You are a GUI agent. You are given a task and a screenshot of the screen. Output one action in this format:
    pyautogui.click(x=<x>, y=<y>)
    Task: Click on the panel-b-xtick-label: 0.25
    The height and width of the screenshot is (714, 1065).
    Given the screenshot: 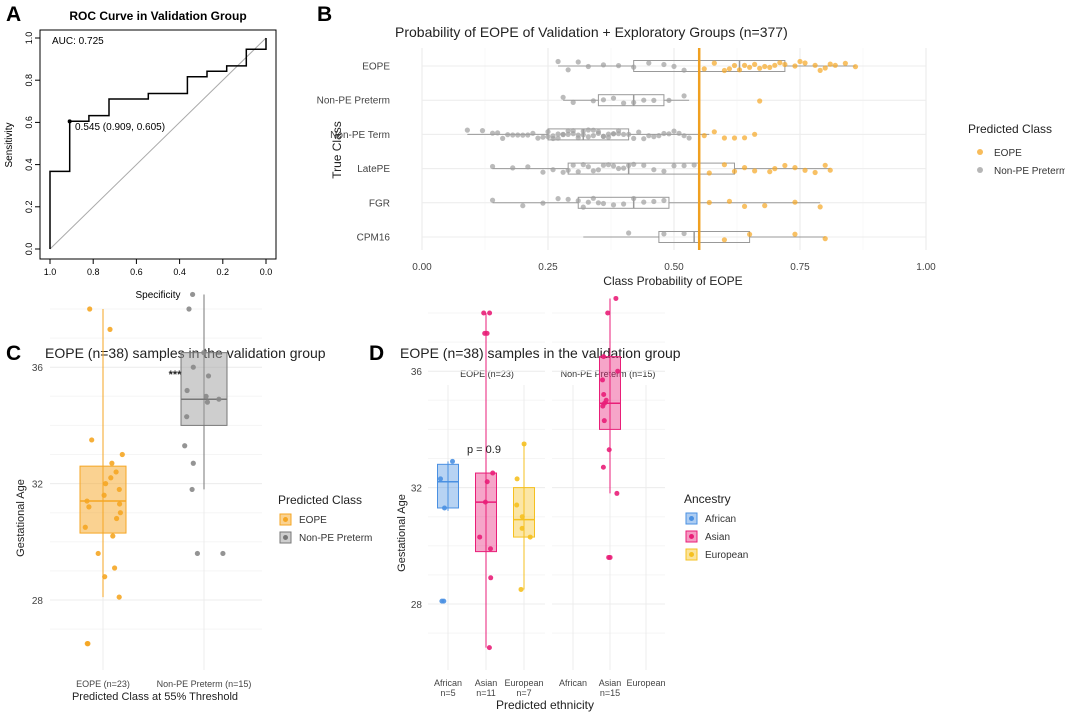 What is the action you would take?
    pyautogui.click(x=548, y=267)
    